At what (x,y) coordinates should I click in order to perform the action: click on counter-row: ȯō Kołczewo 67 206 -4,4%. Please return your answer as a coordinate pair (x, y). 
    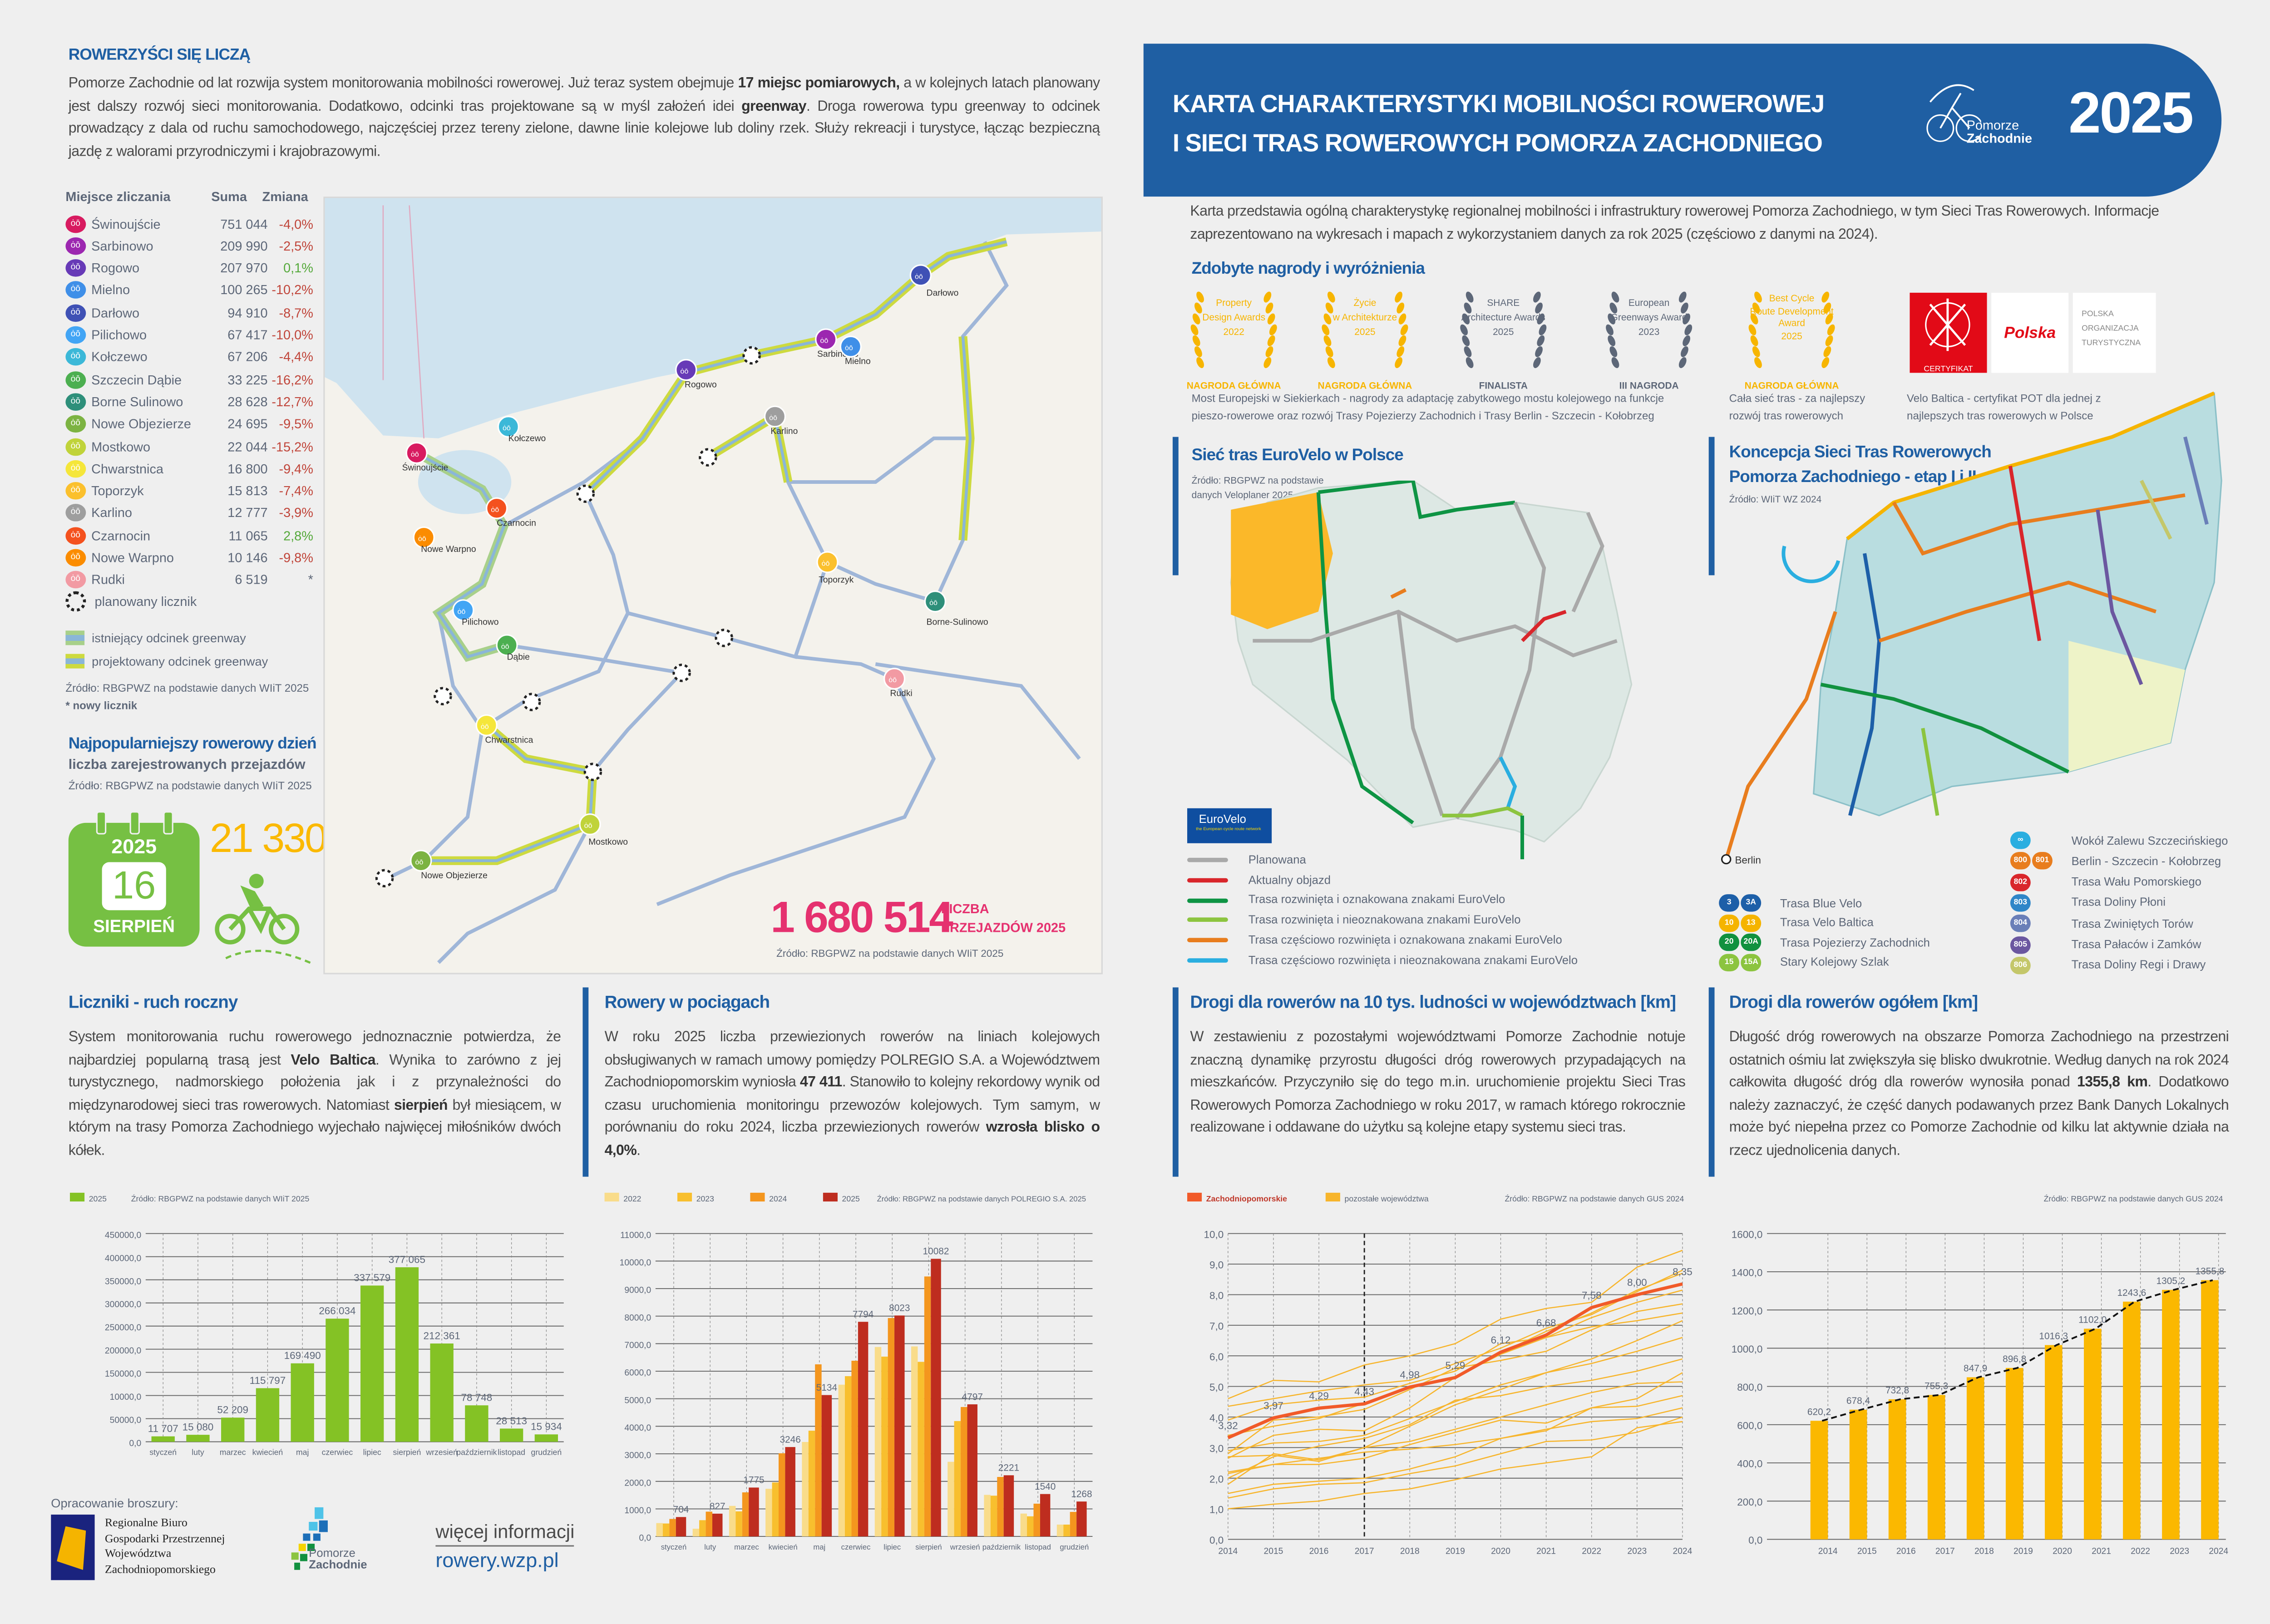
    Looking at the image, I should click on (189, 357).